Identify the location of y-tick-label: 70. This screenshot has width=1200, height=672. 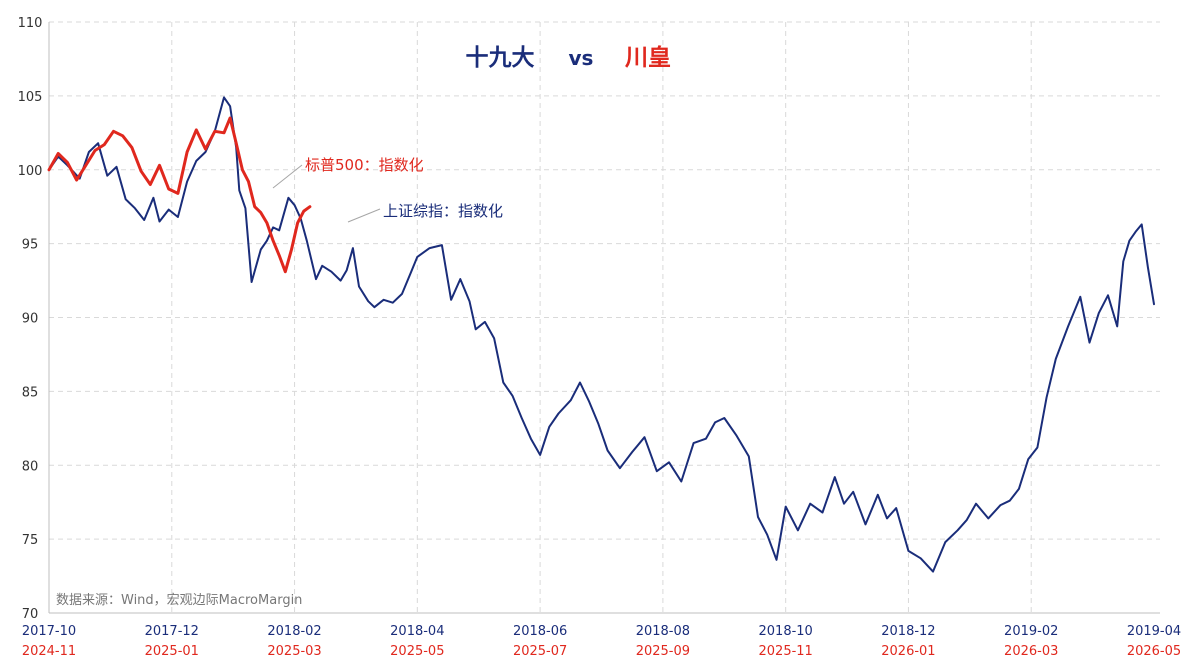
(30, 614).